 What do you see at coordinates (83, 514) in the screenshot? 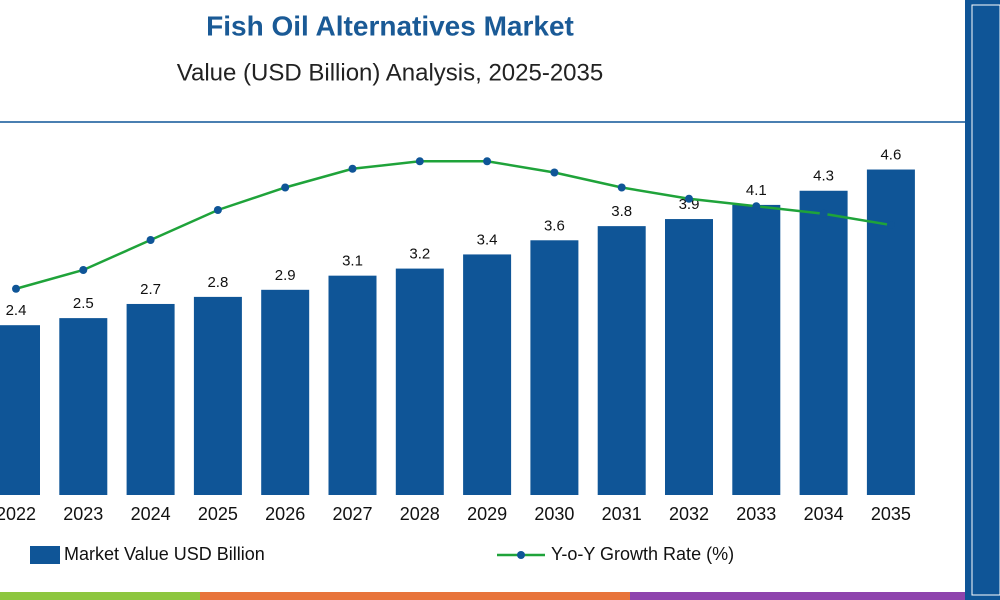
I see `x-tick-label: 2023` at bounding box center [83, 514].